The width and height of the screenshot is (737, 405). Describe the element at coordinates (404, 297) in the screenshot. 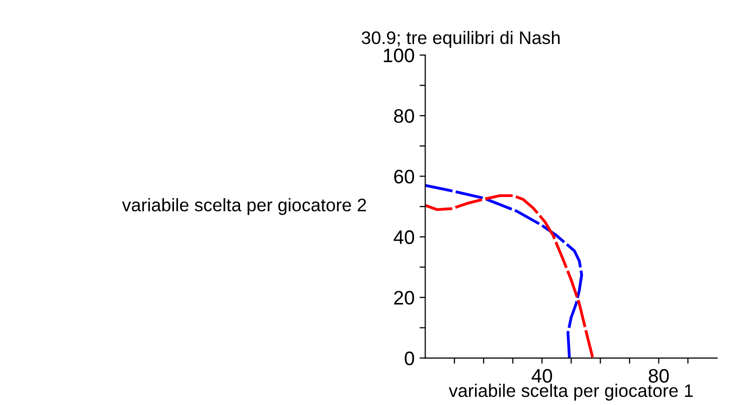

I see `y-tick-label: 20` at that location.